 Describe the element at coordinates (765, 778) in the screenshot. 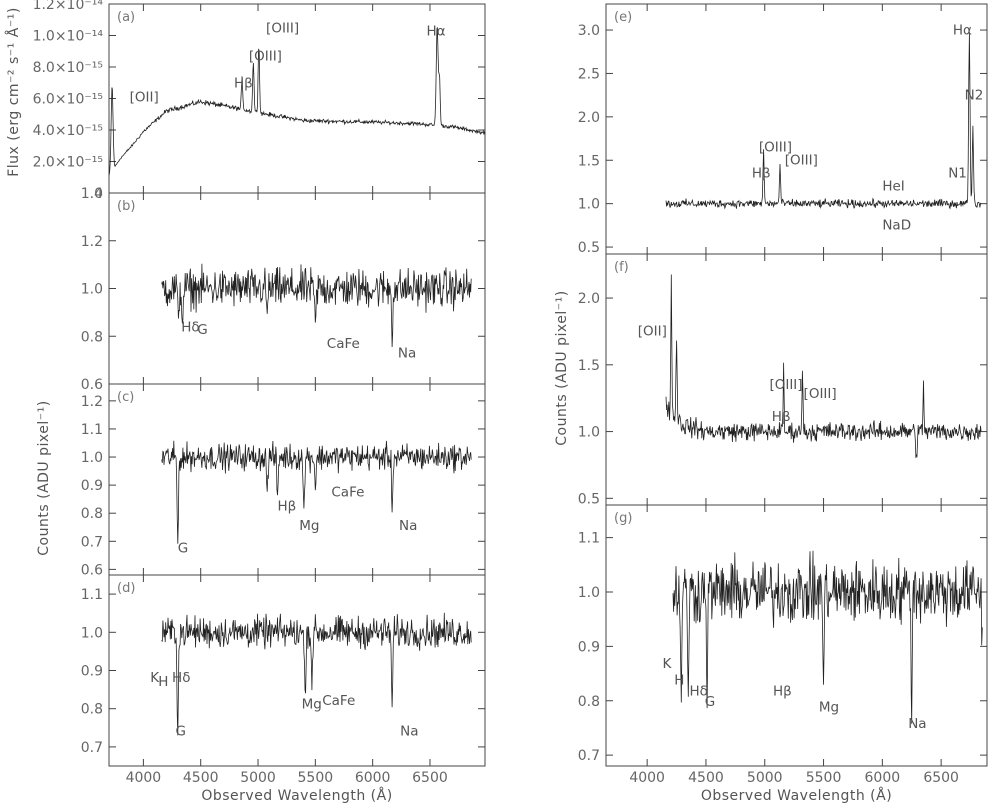

I see `x-tick-label: 5000` at that location.